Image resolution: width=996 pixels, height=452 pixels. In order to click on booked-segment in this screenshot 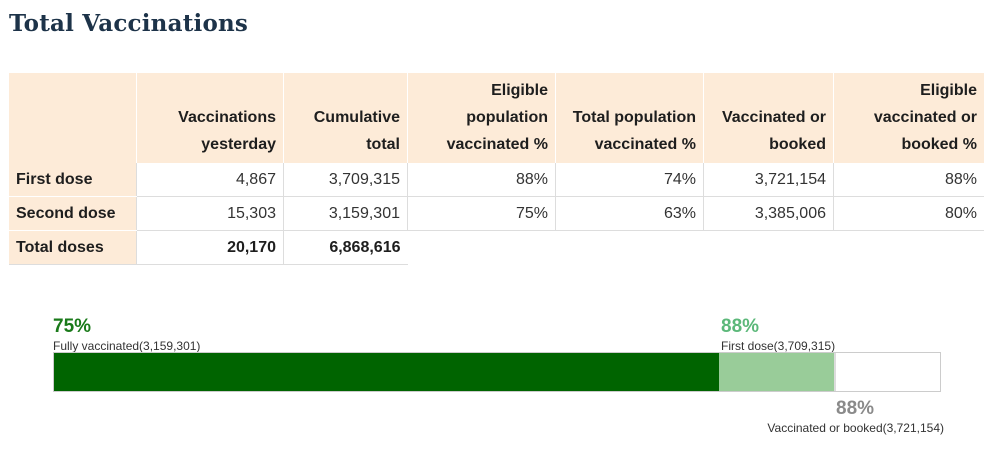, I will do `click(835, 372)`.